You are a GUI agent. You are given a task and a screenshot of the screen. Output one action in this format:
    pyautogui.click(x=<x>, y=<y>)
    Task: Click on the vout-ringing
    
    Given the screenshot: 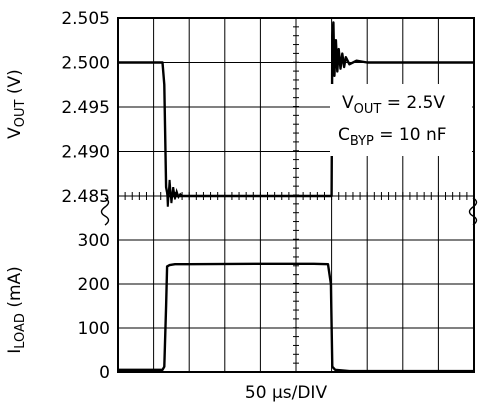 What is the action you would take?
    pyautogui.click(x=174, y=193)
    